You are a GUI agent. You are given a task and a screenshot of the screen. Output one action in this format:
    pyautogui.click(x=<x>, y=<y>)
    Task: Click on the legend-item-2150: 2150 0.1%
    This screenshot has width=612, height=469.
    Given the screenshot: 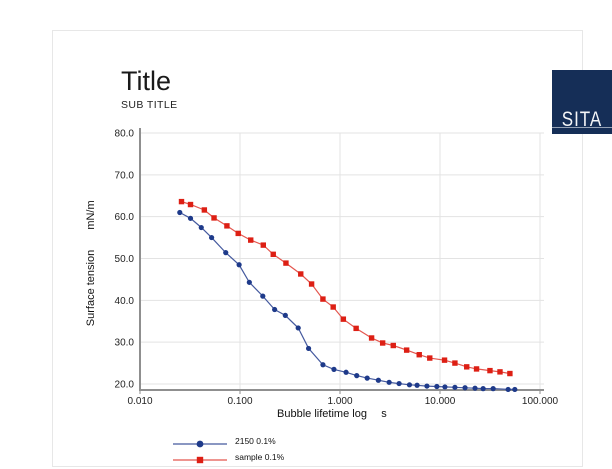 What is the action you would take?
    pyautogui.click(x=228, y=441)
    